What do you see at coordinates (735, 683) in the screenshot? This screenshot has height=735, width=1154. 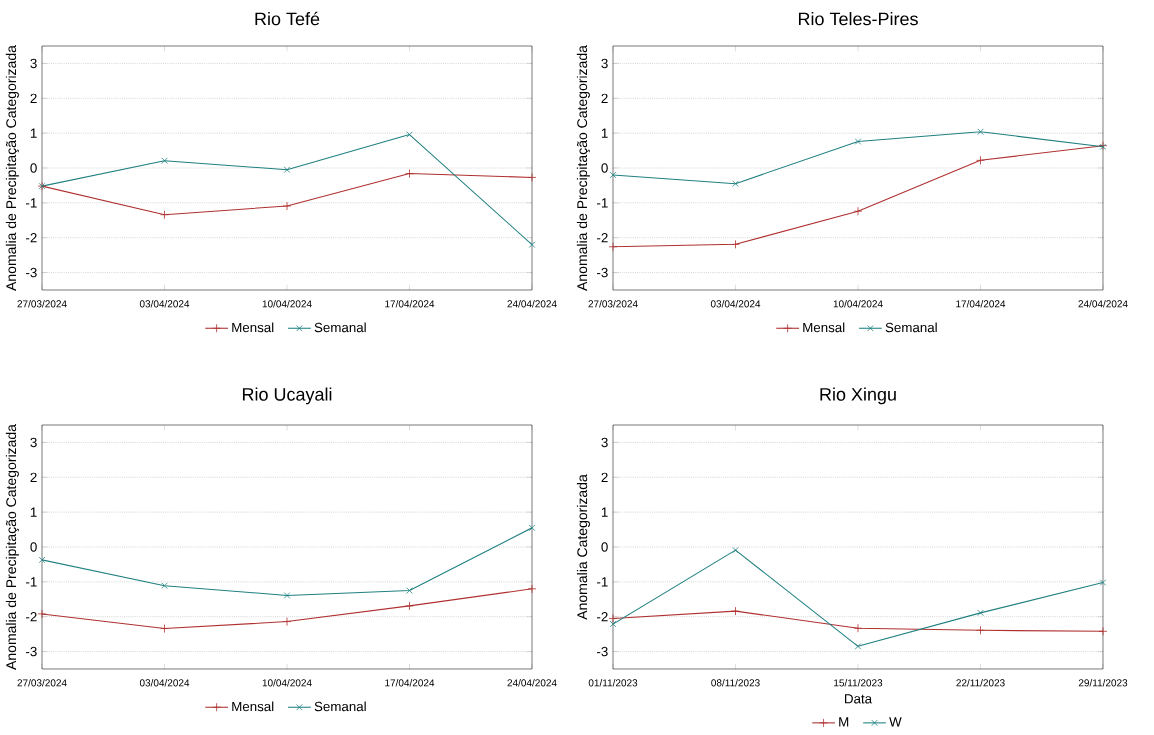 I see `x-tick-label: 08/11/2023` at bounding box center [735, 683].